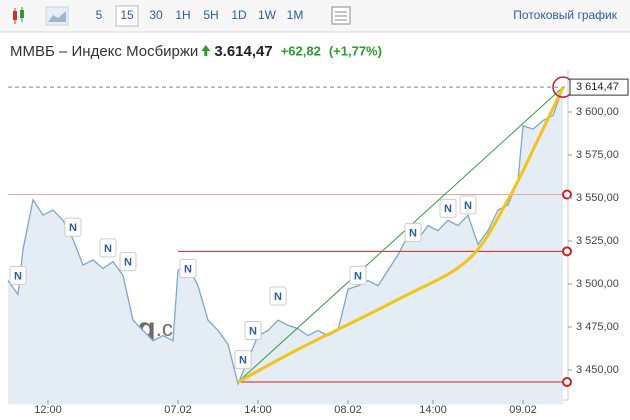 This screenshot has width=630, height=420. I want to click on icon-area, so click(57, 16).